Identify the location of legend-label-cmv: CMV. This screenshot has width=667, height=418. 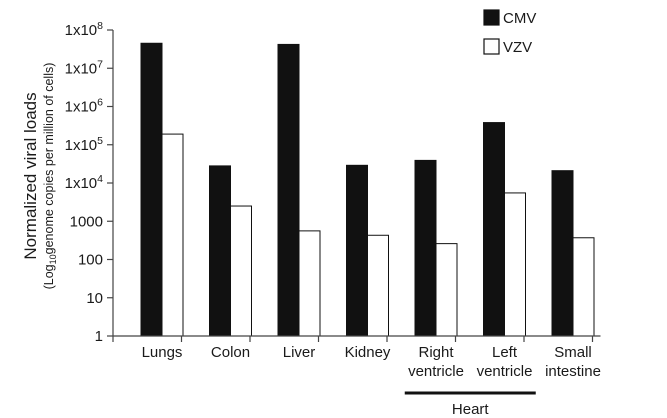
(519, 18).